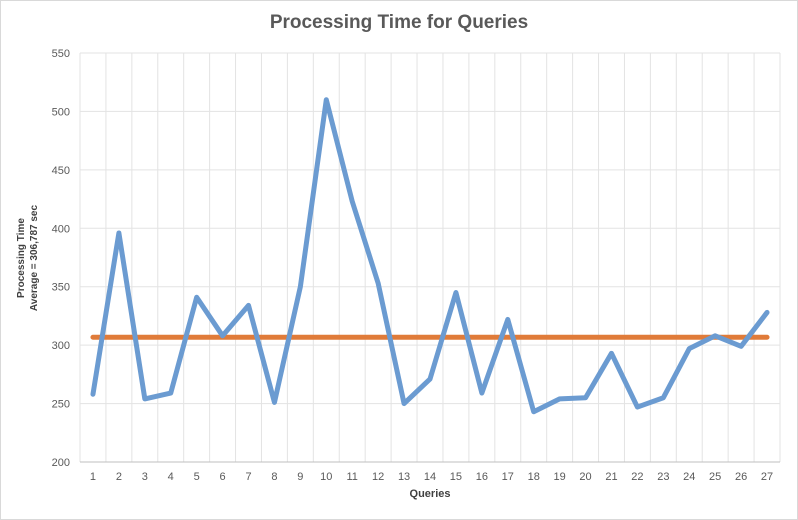 Image resolution: width=798 pixels, height=520 pixels. What do you see at coordinates (378, 477) in the screenshot?
I see `x-tick-label: 12` at bounding box center [378, 477].